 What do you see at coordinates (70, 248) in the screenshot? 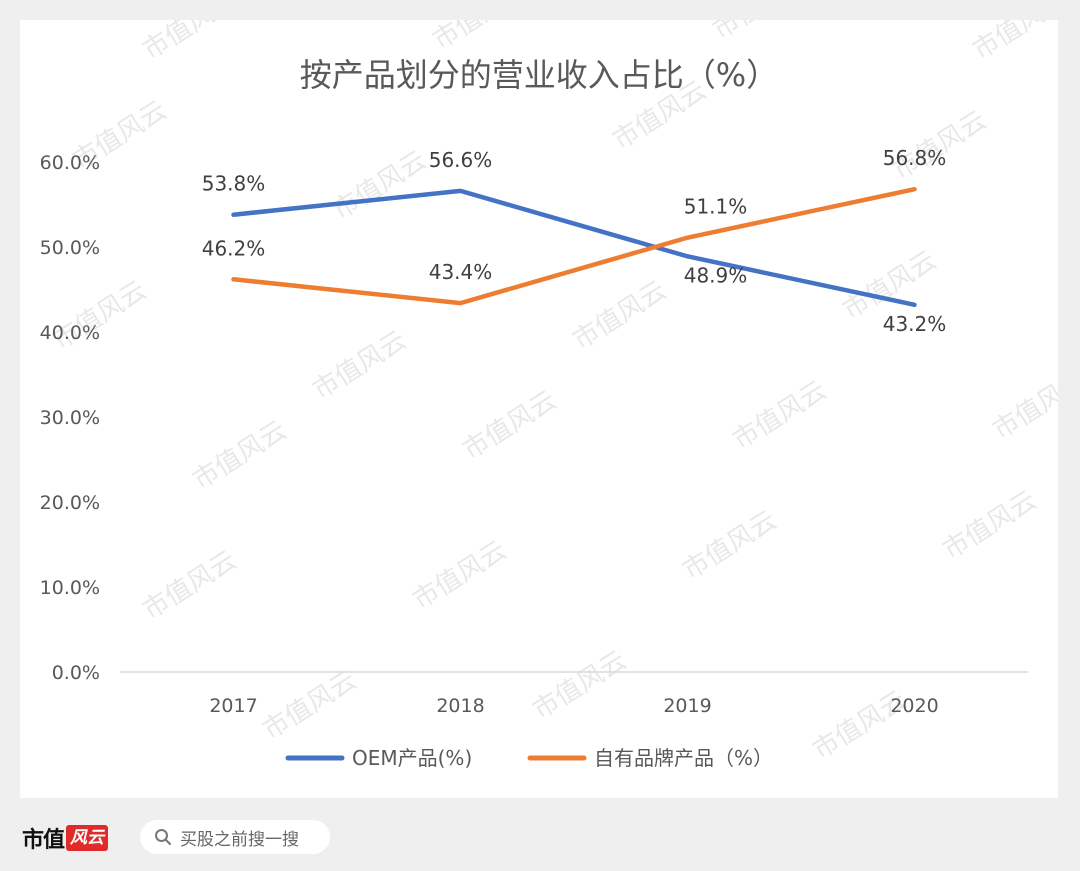
I see `y-tick-label: 50.0%` at bounding box center [70, 248].